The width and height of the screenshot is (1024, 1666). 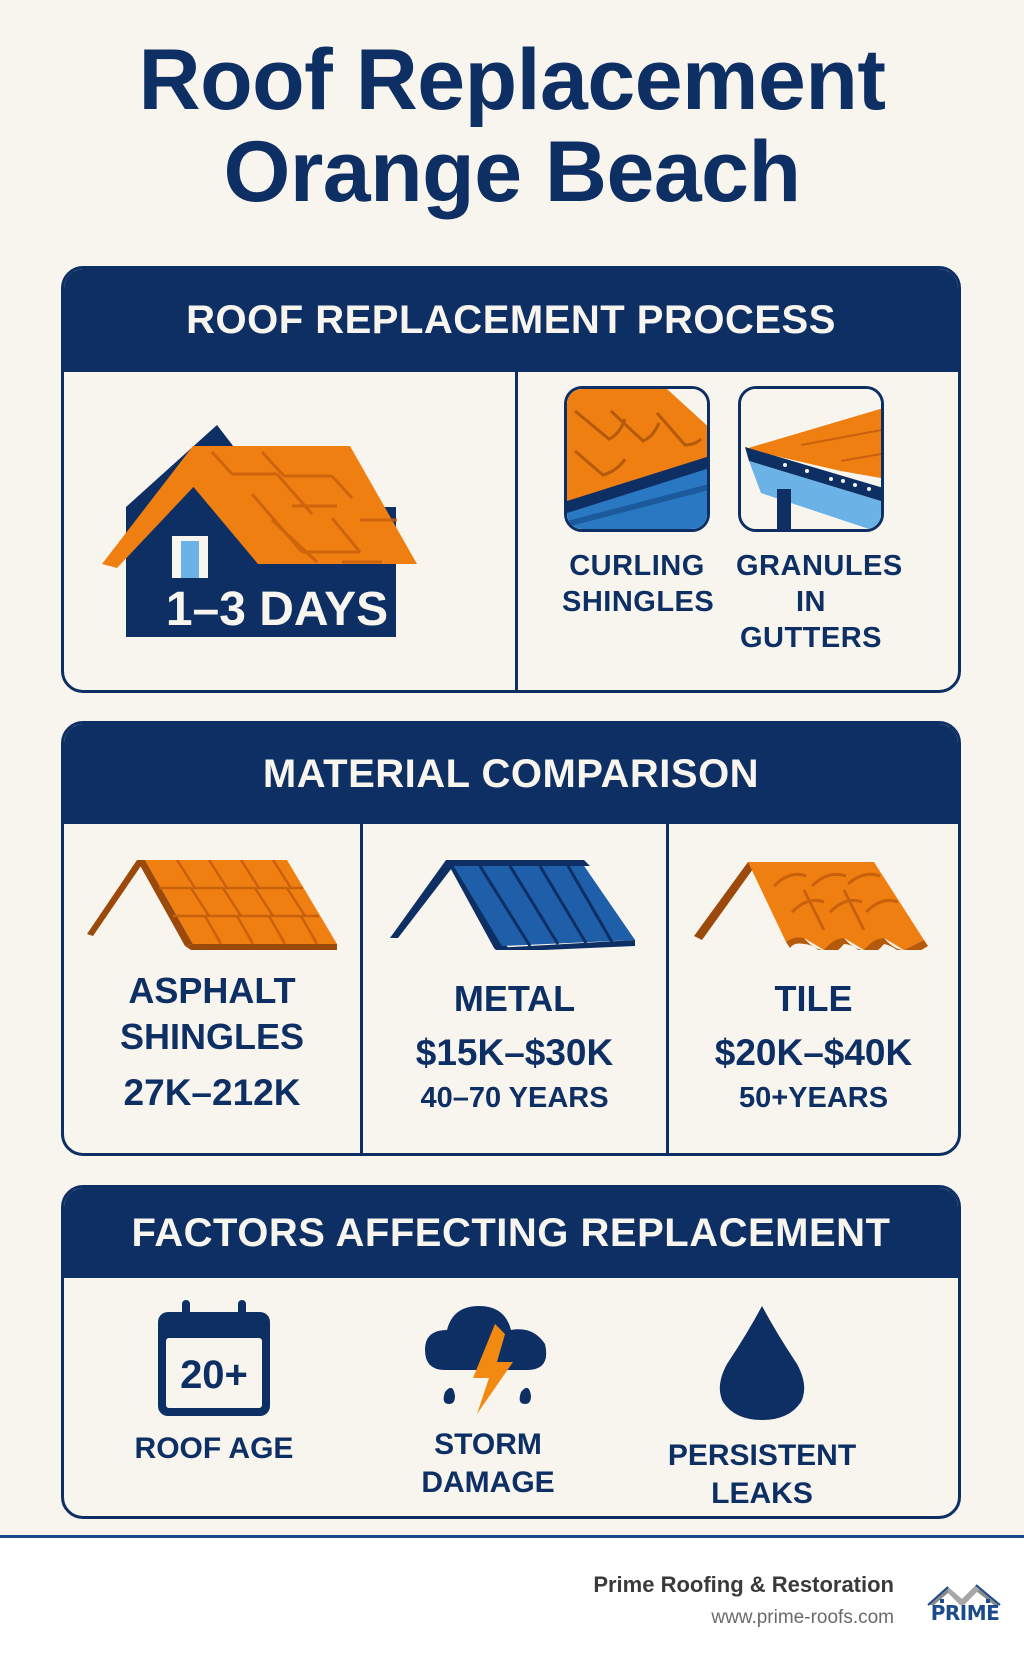 I want to click on sign-granules-in-gutters: GRANULES IN GUTTERS, so click(x=819, y=521).